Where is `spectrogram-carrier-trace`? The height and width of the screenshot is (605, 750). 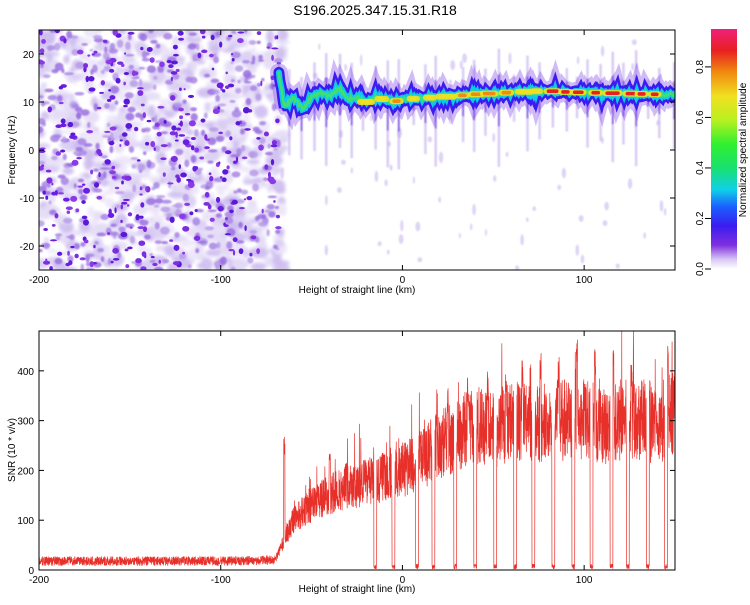
spectrogram-carrier-trace is located at coordinates (472, 109).